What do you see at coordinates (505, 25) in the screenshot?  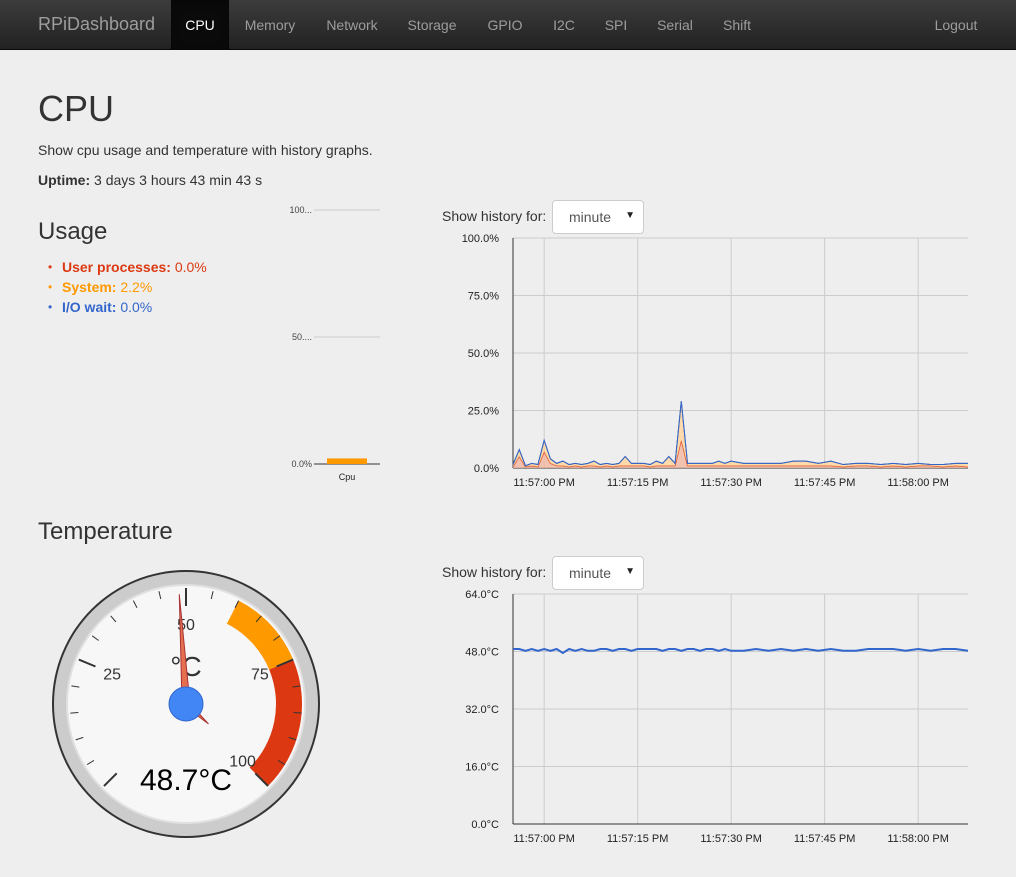 I see `nav-gpio: GPIO` at bounding box center [505, 25].